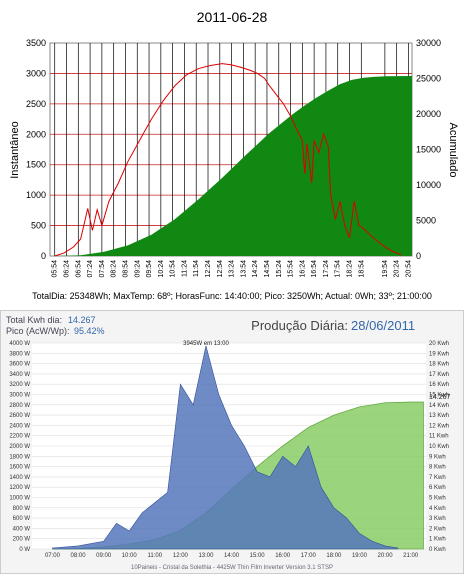 This screenshot has height=574, width=464. Describe the element at coordinates (299, 325) in the screenshot. I see `chart-2-title-label: Produção Diária:` at that location.